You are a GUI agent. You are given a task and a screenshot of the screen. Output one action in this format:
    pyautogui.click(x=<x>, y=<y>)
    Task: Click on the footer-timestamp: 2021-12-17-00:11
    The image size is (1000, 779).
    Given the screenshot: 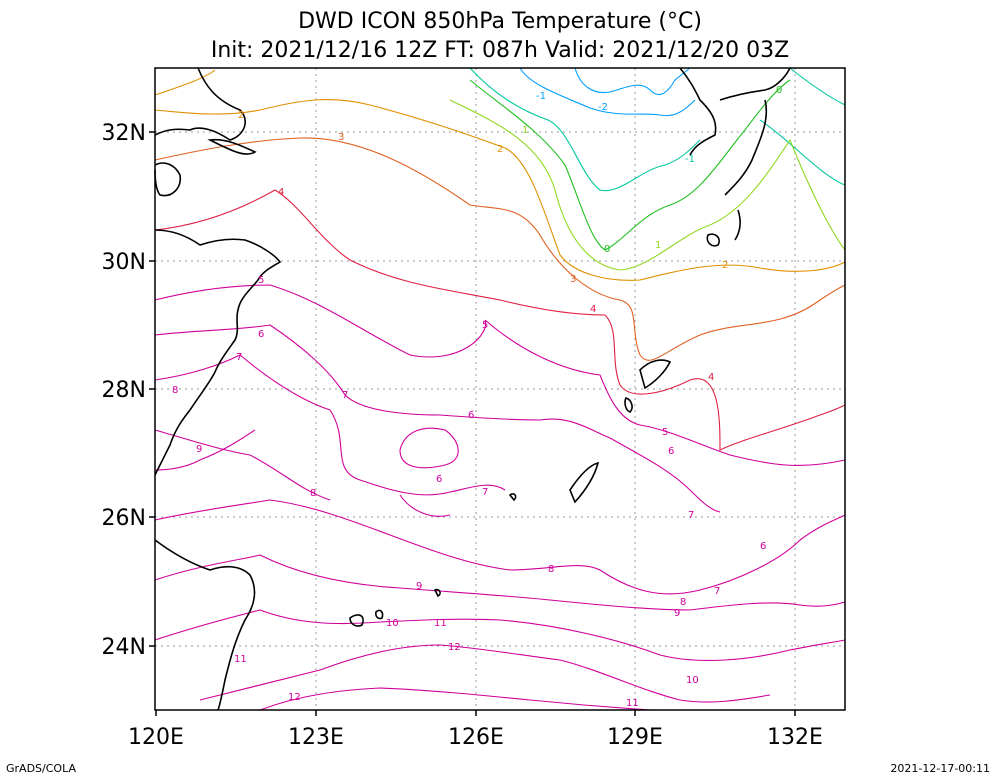 What is the action you would take?
    pyautogui.click(x=940, y=768)
    